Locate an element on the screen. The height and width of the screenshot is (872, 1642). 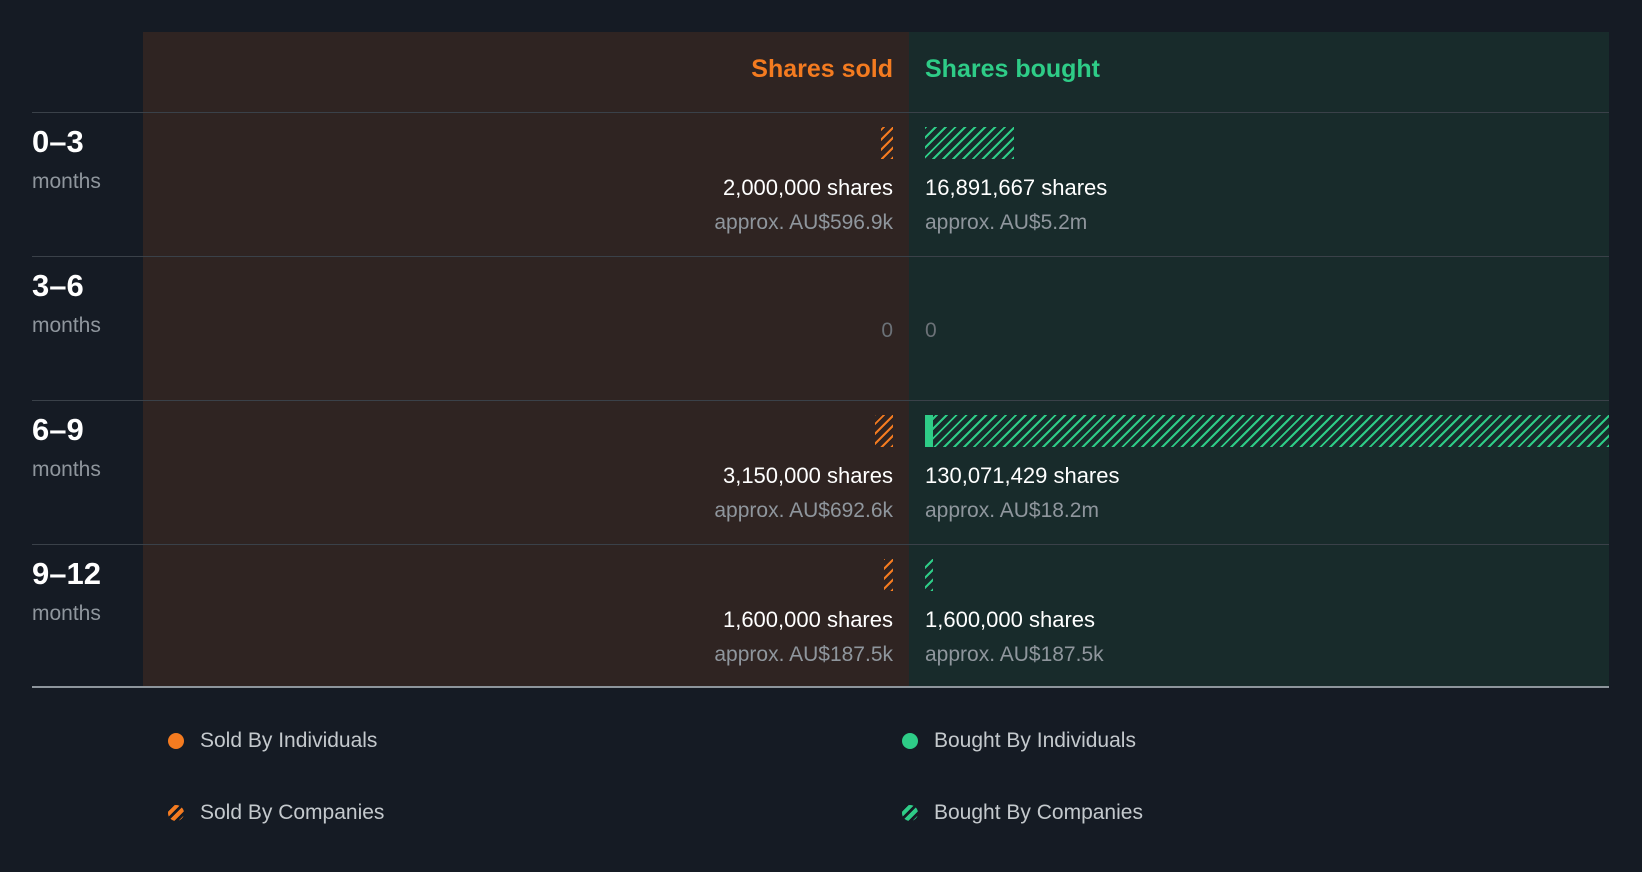
legend-item: Bought By Individuals is located at coordinates (1019, 741).